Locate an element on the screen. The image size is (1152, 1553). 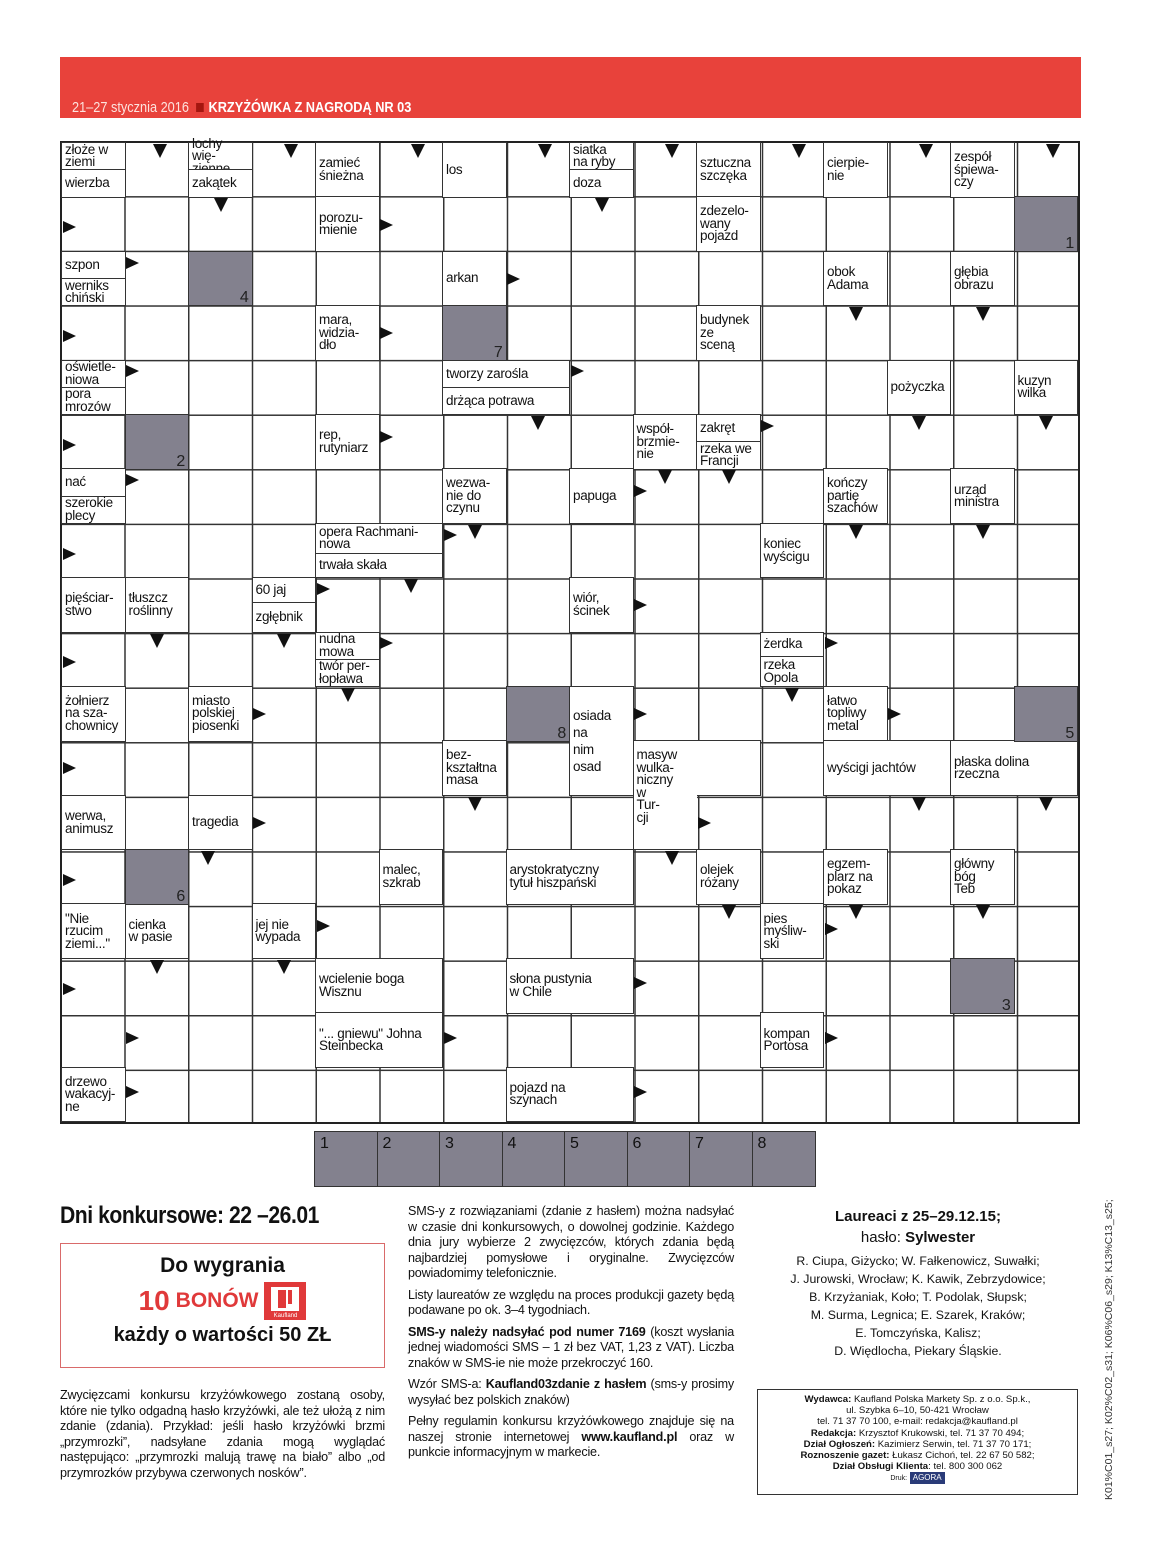
clue-cell: zakręt is located at coordinates (728, 428).